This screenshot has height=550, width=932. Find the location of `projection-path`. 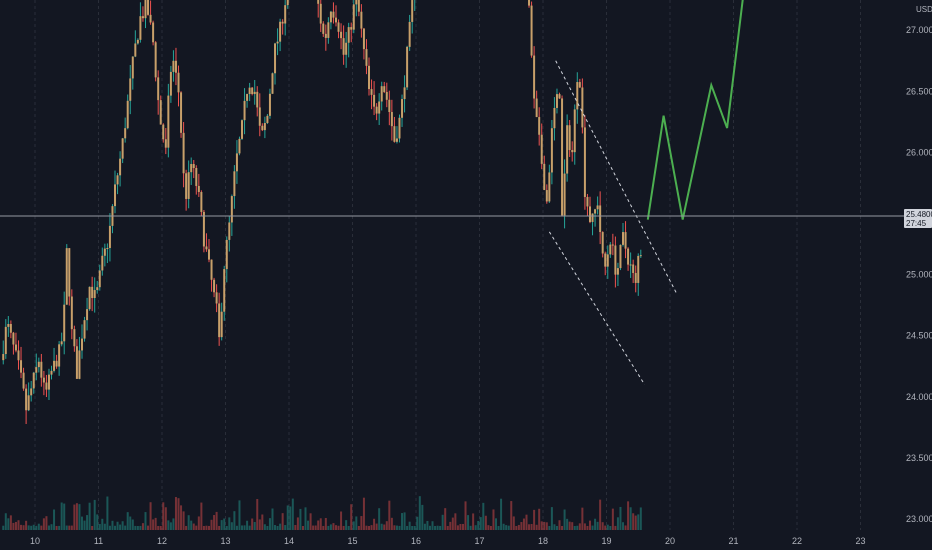

projection-path is located at coordinates (695, 110).